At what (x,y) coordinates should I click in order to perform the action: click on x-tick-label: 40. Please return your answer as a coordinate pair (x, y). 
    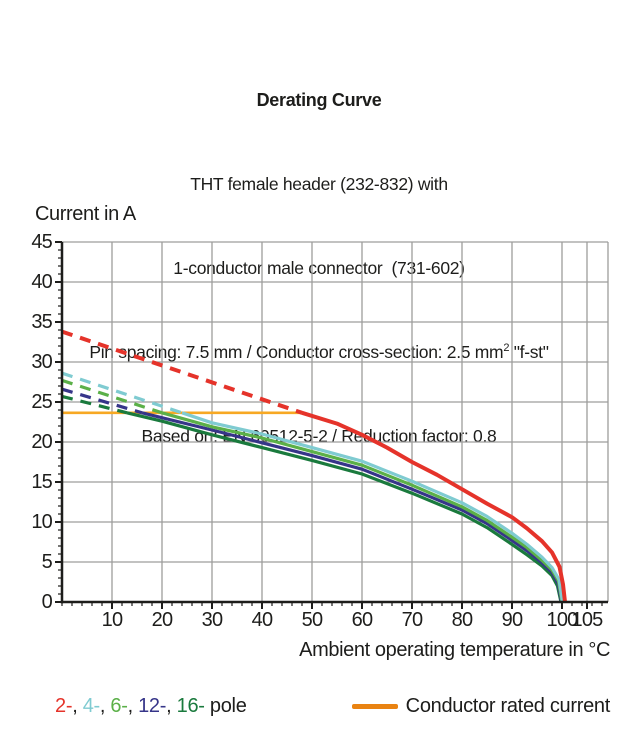
    Looking at the image, I should click on (262, 620).